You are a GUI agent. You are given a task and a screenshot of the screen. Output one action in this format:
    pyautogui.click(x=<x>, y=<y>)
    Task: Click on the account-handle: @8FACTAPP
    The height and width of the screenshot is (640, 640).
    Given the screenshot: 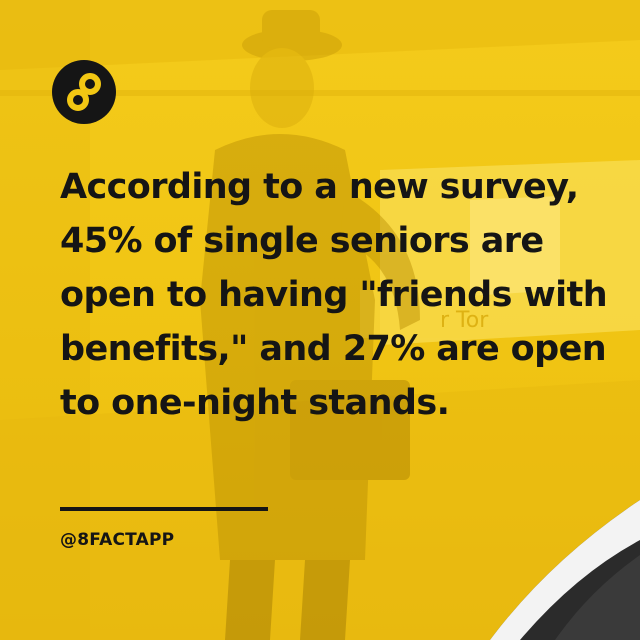 What is the action you would take?
    pyautogui.click(x=117, y=540)
    